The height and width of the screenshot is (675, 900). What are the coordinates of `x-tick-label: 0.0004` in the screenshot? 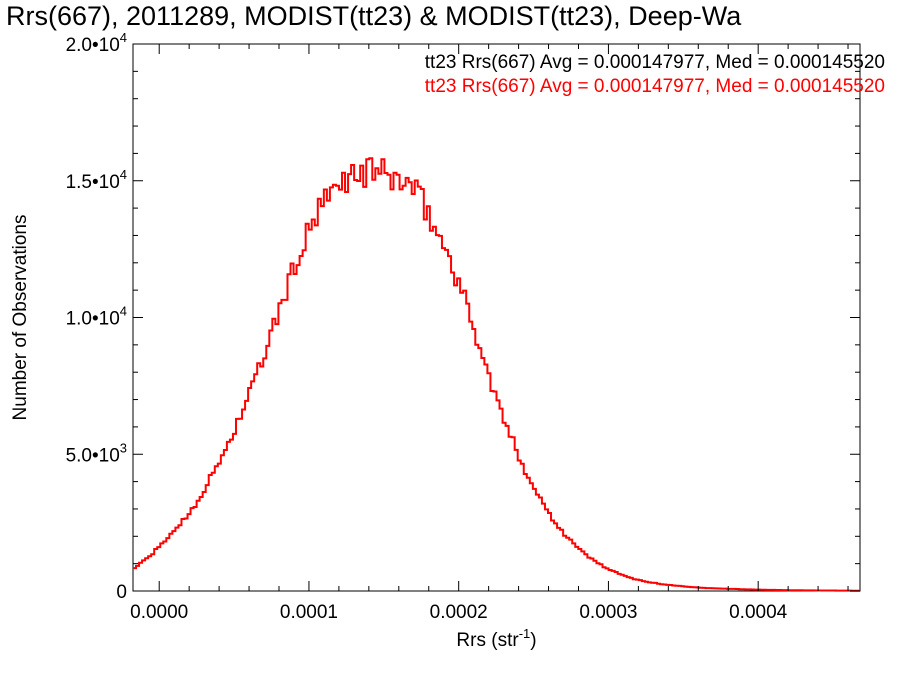 It's located at (758, 612).